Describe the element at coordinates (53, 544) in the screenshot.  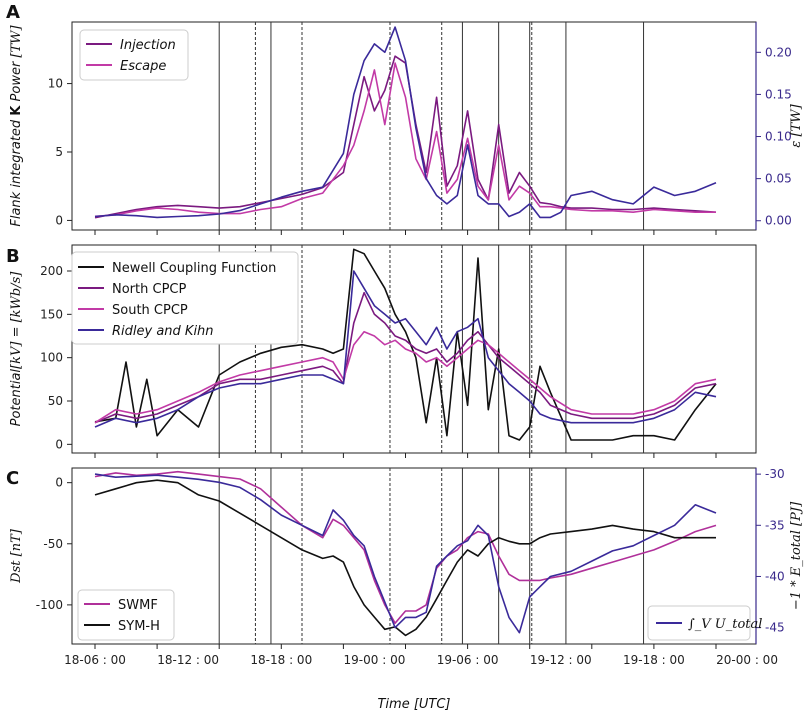
I see `y-tick-label: -50` at that location.